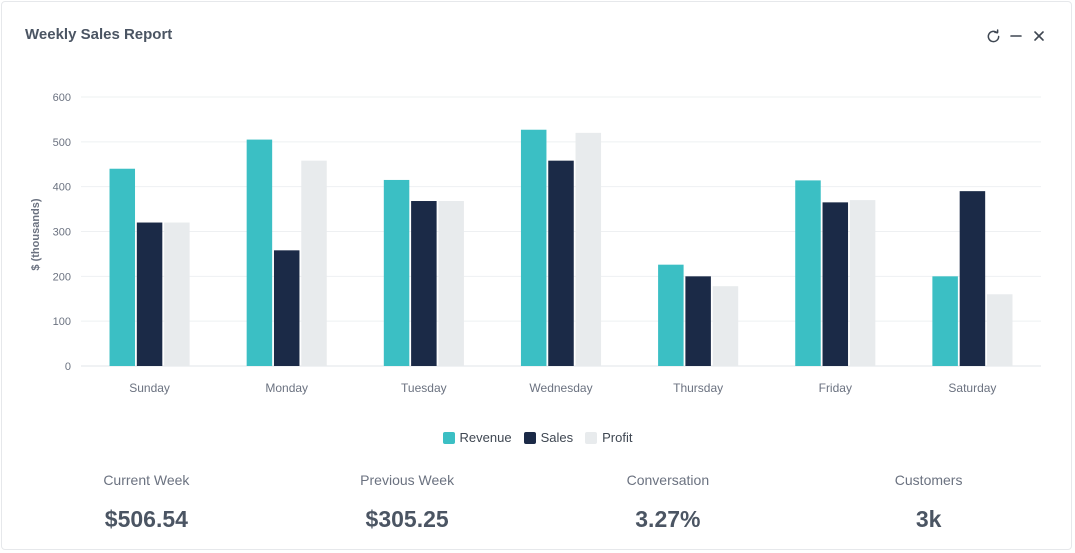  What do you see at coordinates (146, 519) in the screenshot?
I see `stat-value: $506.54` at bounding box center [146, 519].